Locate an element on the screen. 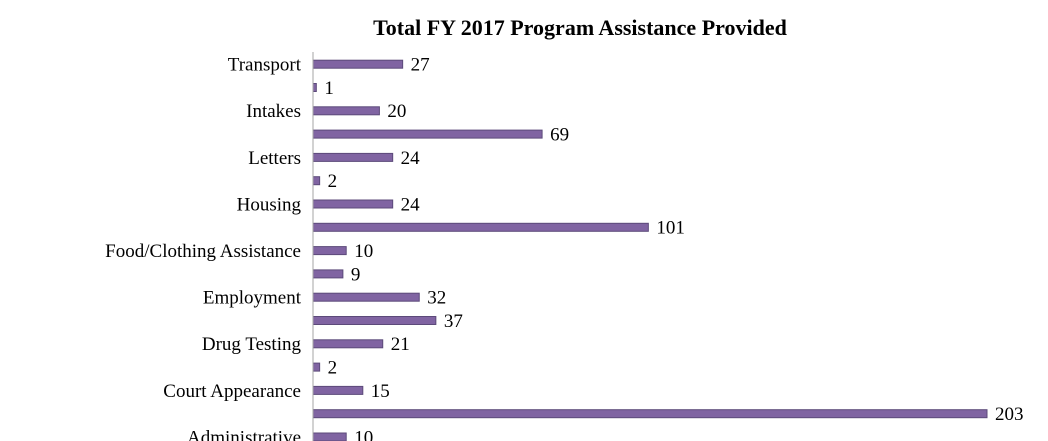  y-tick-label: Housing is located at coordinates (269, 204).